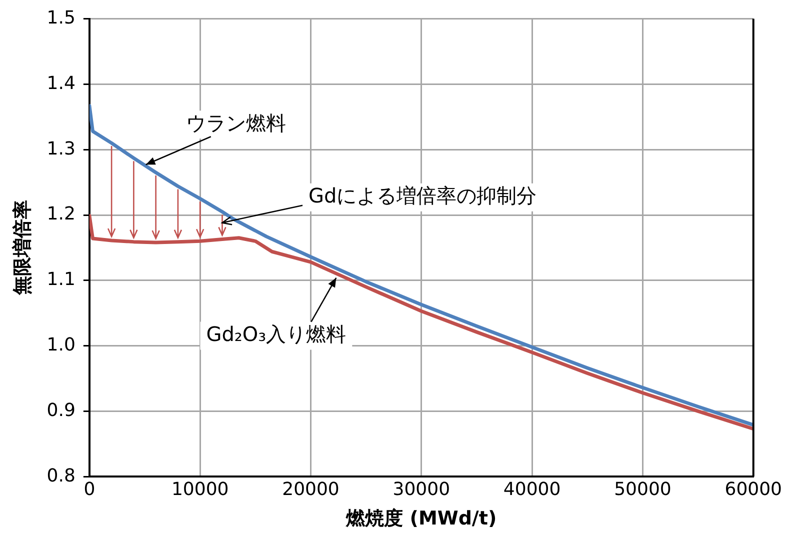 Image resolution: width=785 pixels, height=541 pixels. Describe the element at coordinates (61, 17) in the screenshot. I see `y-tick-label: 1.5` at that location.